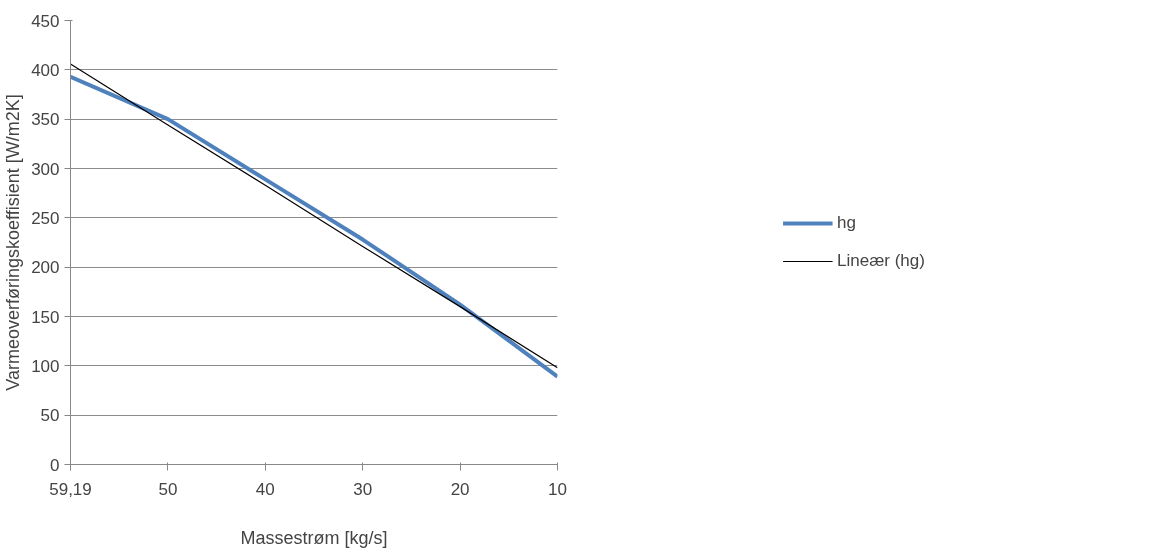 This screenshot has height=560, width=1161. Describe the element at coordinates (363, 489) in the screenshot. I see `x-tick-label: 30` at that location.